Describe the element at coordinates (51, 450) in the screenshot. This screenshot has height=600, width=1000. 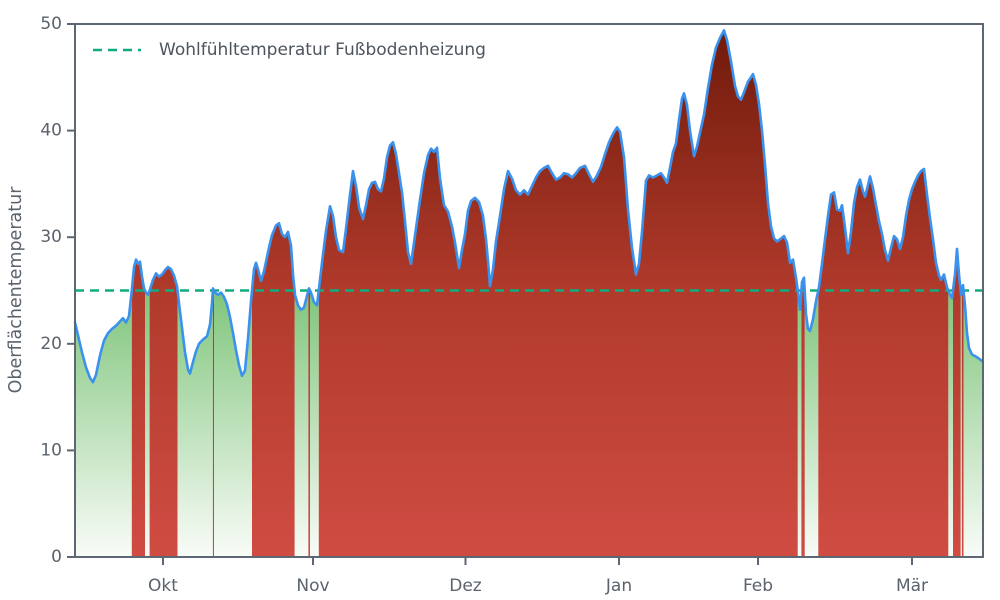
I see `y-tick-label: 10` at that location.